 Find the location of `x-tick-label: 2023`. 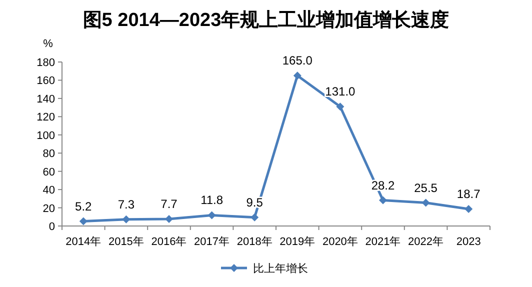

x-tick-label: 2023 is located at coordinates (468, 242).